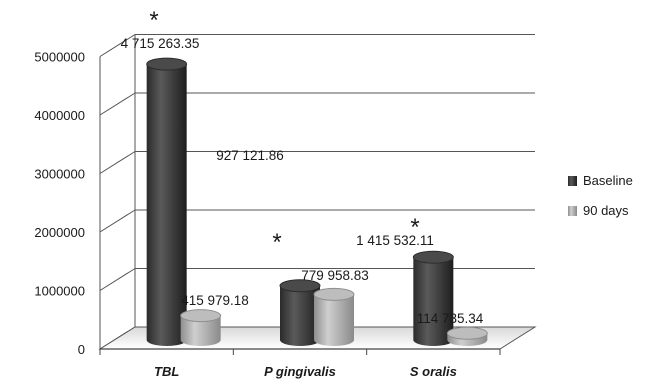 The width and height of the screenshot is (650, 388). Describe the element at coordinates (59, 204) in the screenshot. I see `y-axis-ticks: 0 1000000 2000000 3000000 4000000 5000000` at that location.